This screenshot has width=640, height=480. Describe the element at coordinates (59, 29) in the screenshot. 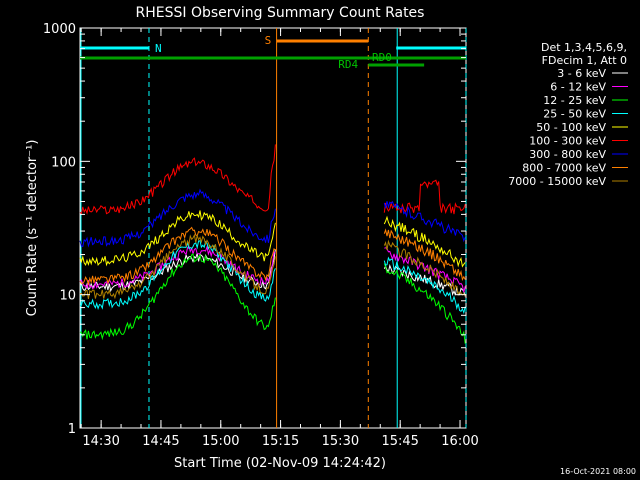

I see `y-tick-label: 1000` at that location.